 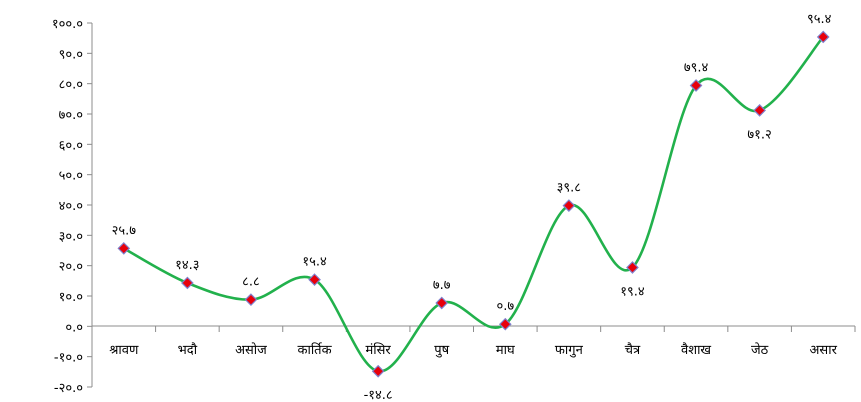 I want to click on y-tick-label: ७०.०, so click(x=71, y=115).